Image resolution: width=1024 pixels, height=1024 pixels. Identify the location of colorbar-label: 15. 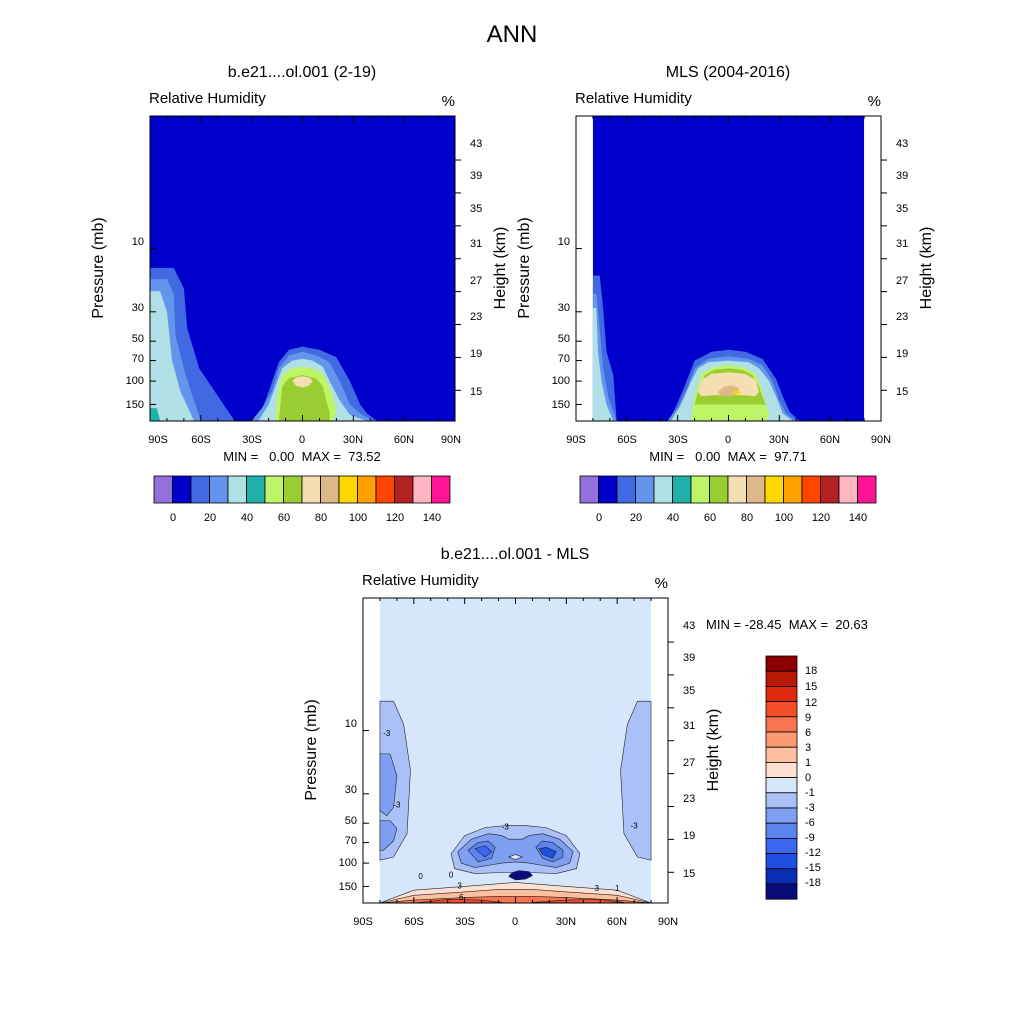
(811, 687).